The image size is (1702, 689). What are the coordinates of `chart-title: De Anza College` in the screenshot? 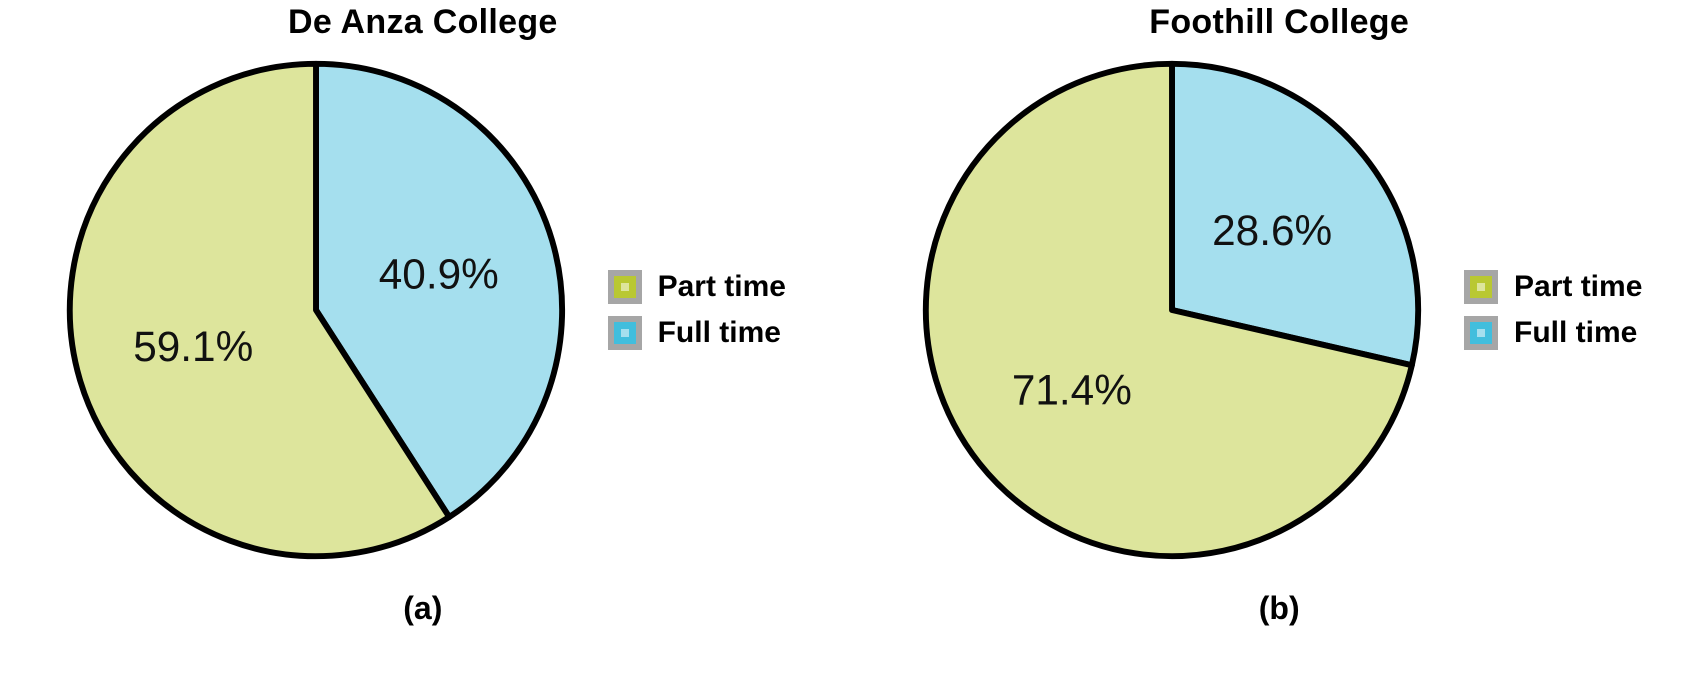 It's located at (422, 22).